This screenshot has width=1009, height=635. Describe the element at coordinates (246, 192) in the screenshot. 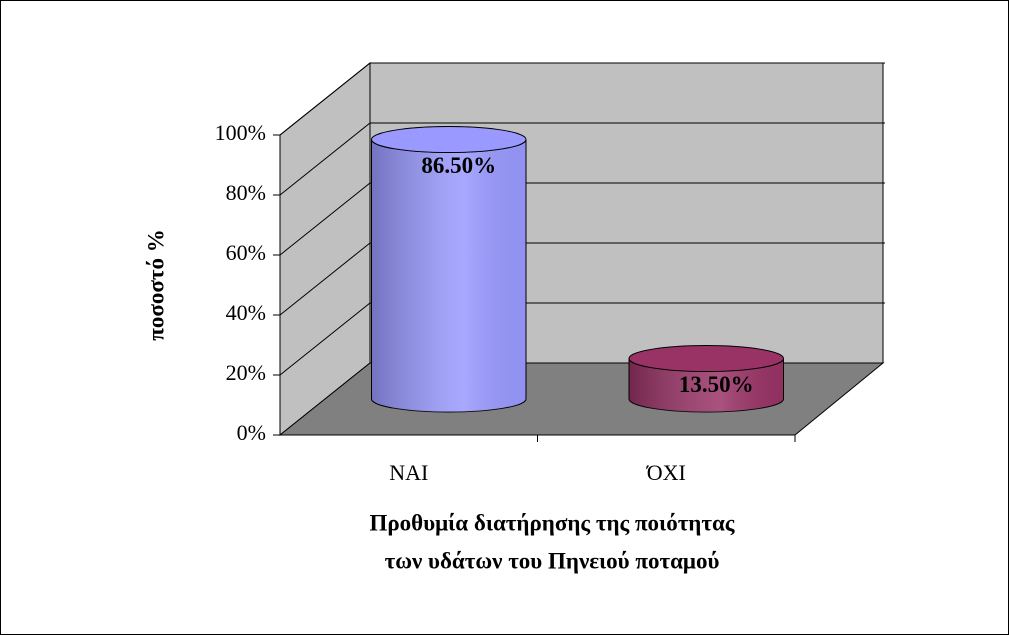

I see `y-tick-label: 80%` at that location.